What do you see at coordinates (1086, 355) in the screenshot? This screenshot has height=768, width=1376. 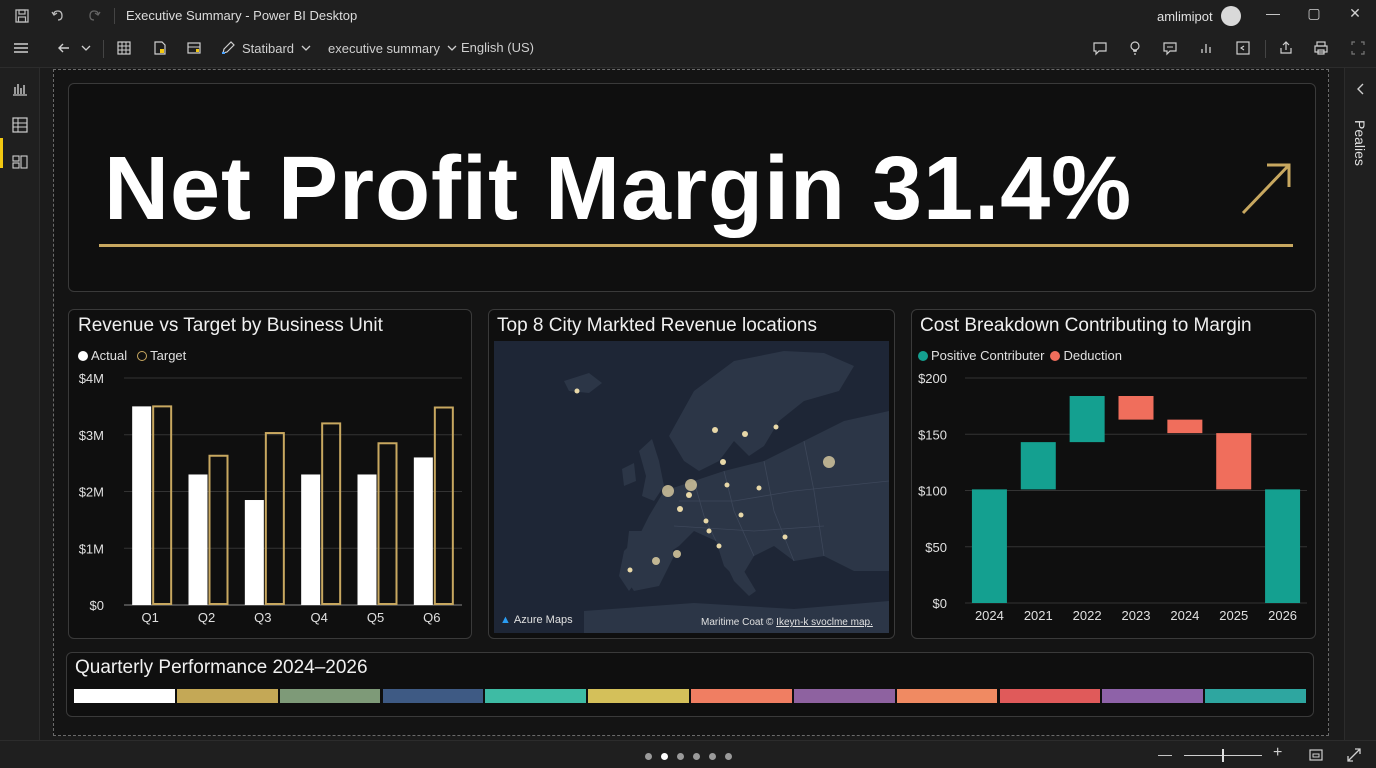 I see `legend-item-deduction: Deduction` at bounding box center [1086, 355].